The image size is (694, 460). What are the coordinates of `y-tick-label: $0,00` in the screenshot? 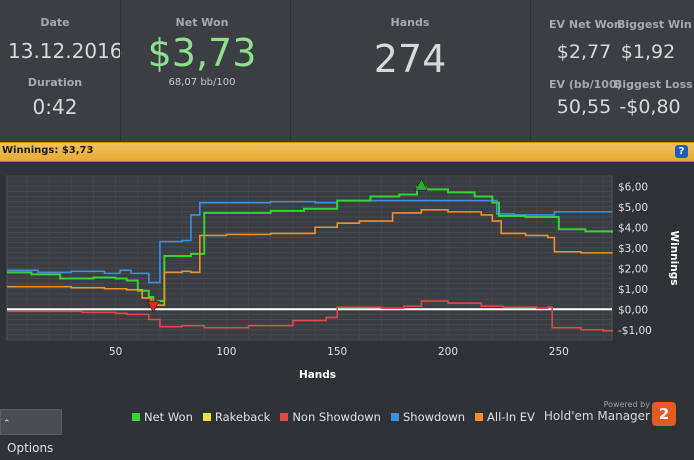 It's located at (633, 310).